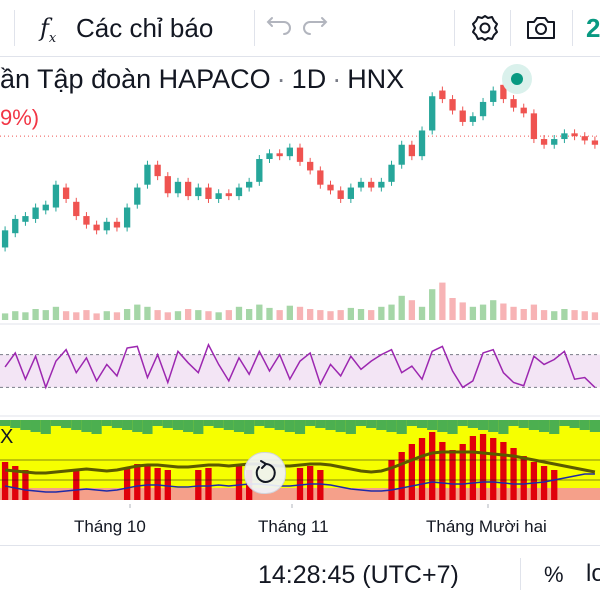  What do you see at coordinates (145, 28) in the screenshot?
I see `indicators-label: Các chỉ báo` at bounding box center [145, 28].